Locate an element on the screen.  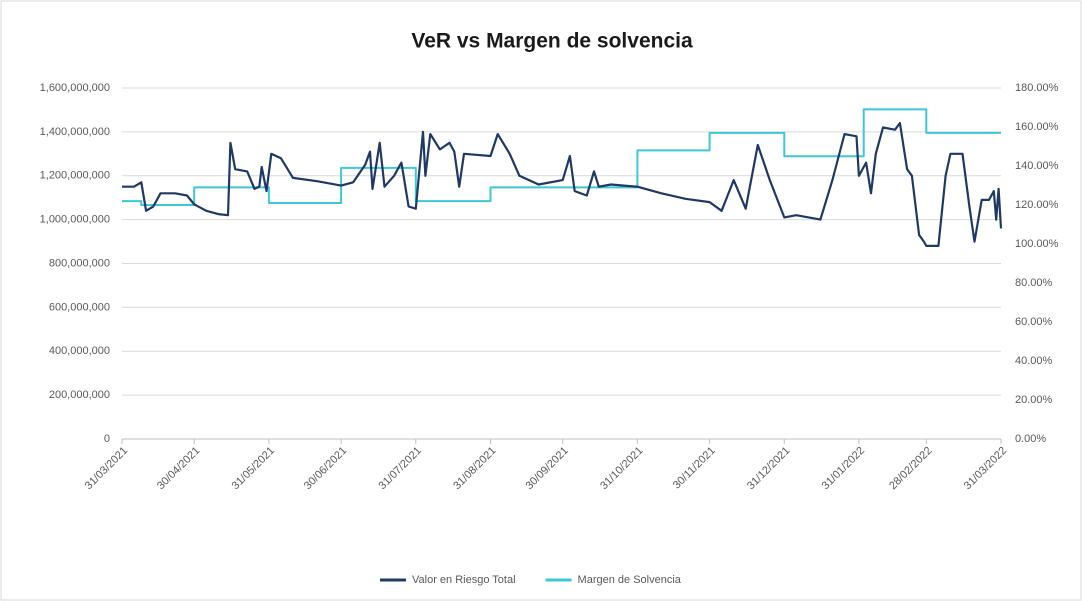
y-tick-label: 1,400,000,000 is located at coordinates (75, 132).